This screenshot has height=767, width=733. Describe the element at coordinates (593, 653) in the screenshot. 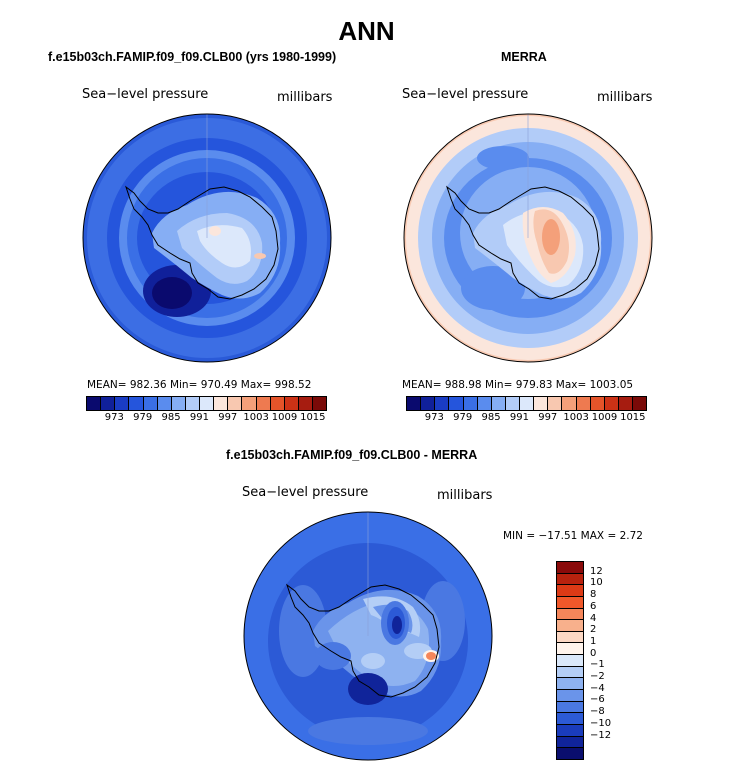

I see `diff-colorbar-tick-label: 0` at that location.